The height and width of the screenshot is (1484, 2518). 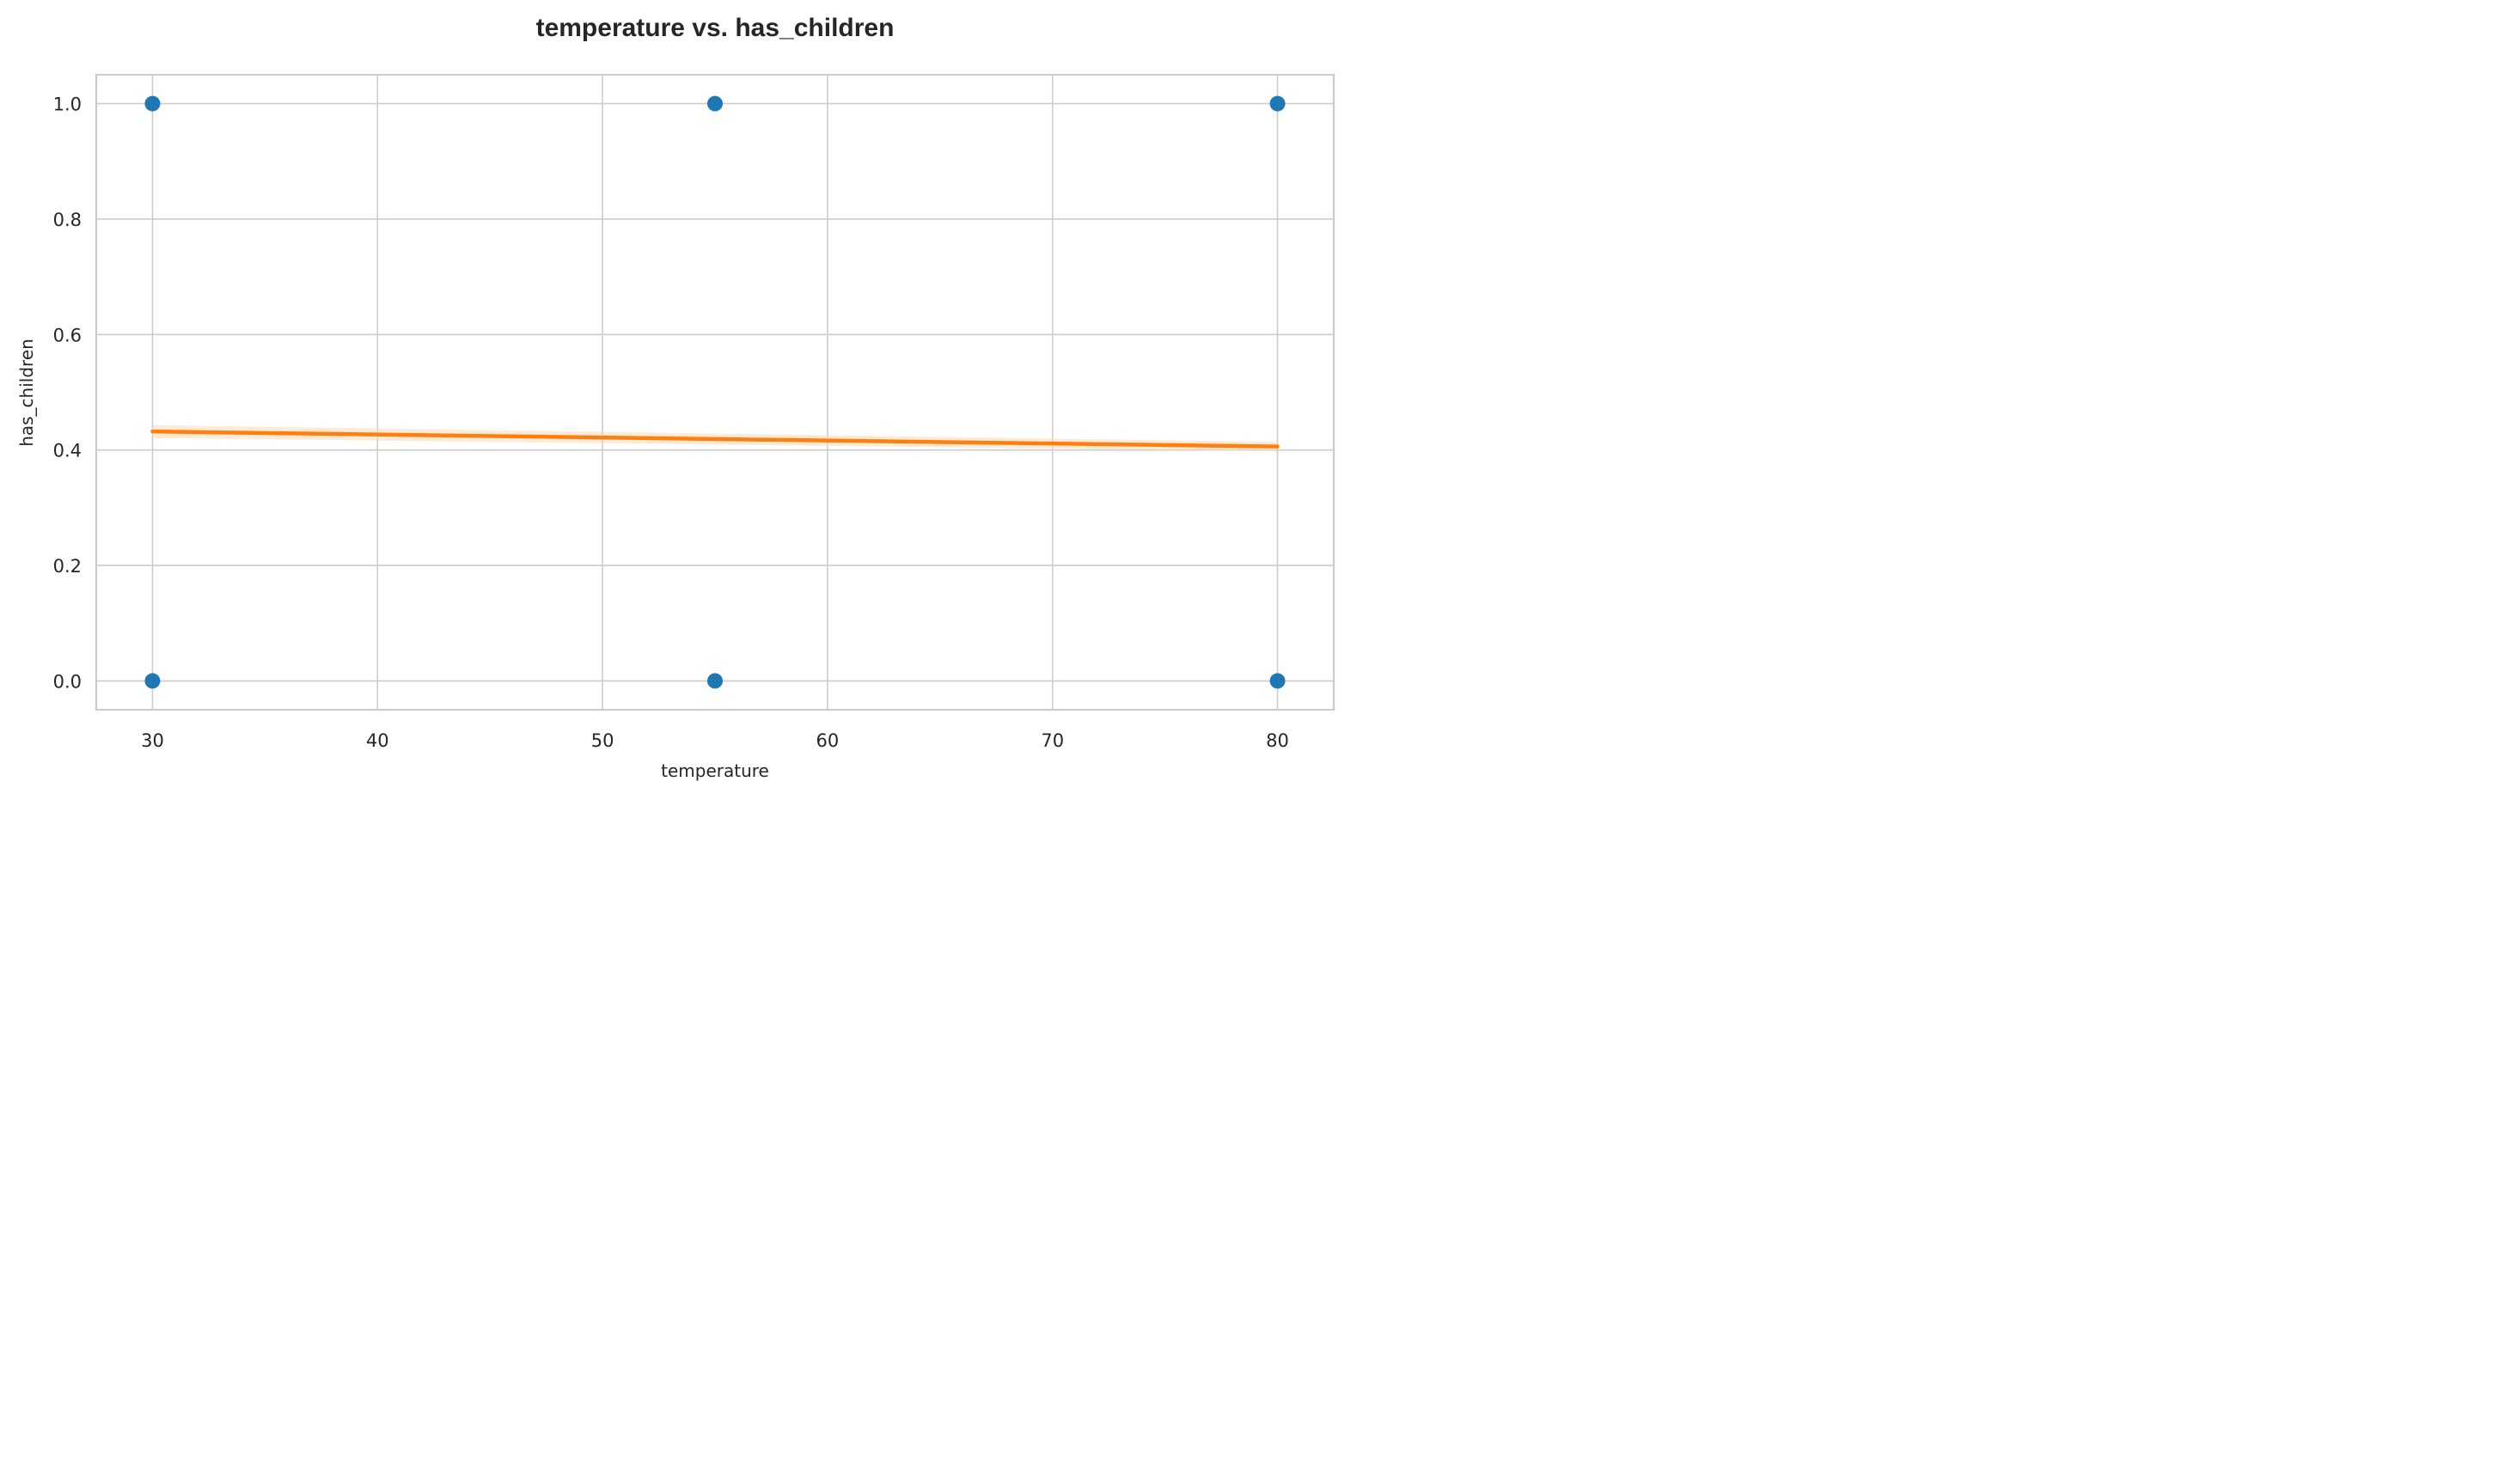 I want to click on y-tick-label: 0.2, so click(x=67, y=567).